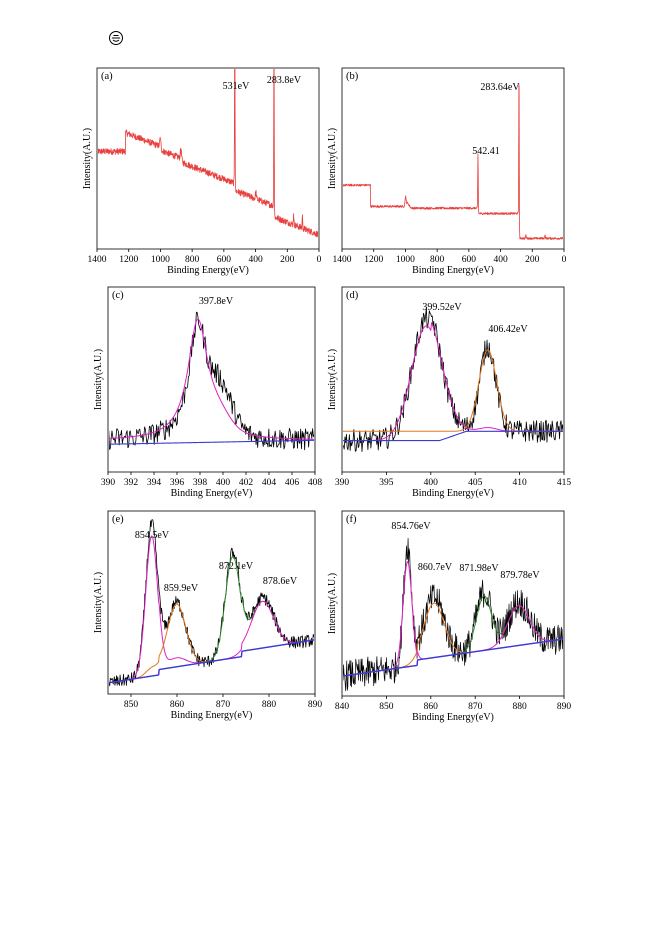 The image size is (657, 936). I want to click on x-tick-label: 408, so click(315, 483).